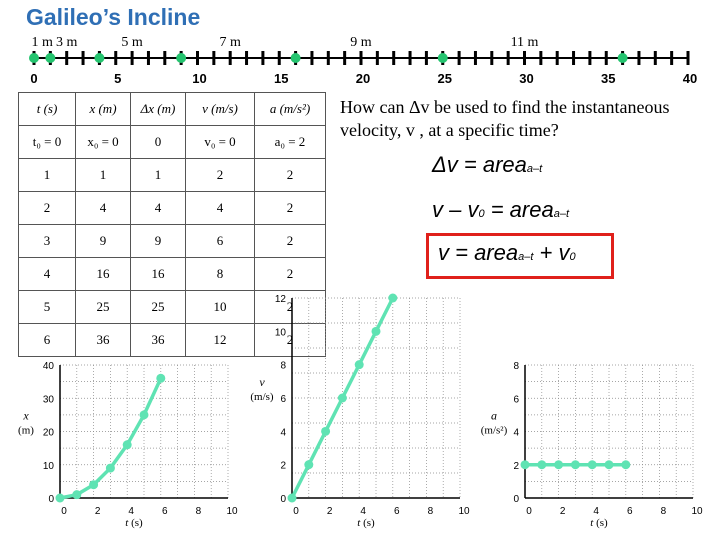  I want to click on table-cell: t₀ = 0, so click(47, 142).